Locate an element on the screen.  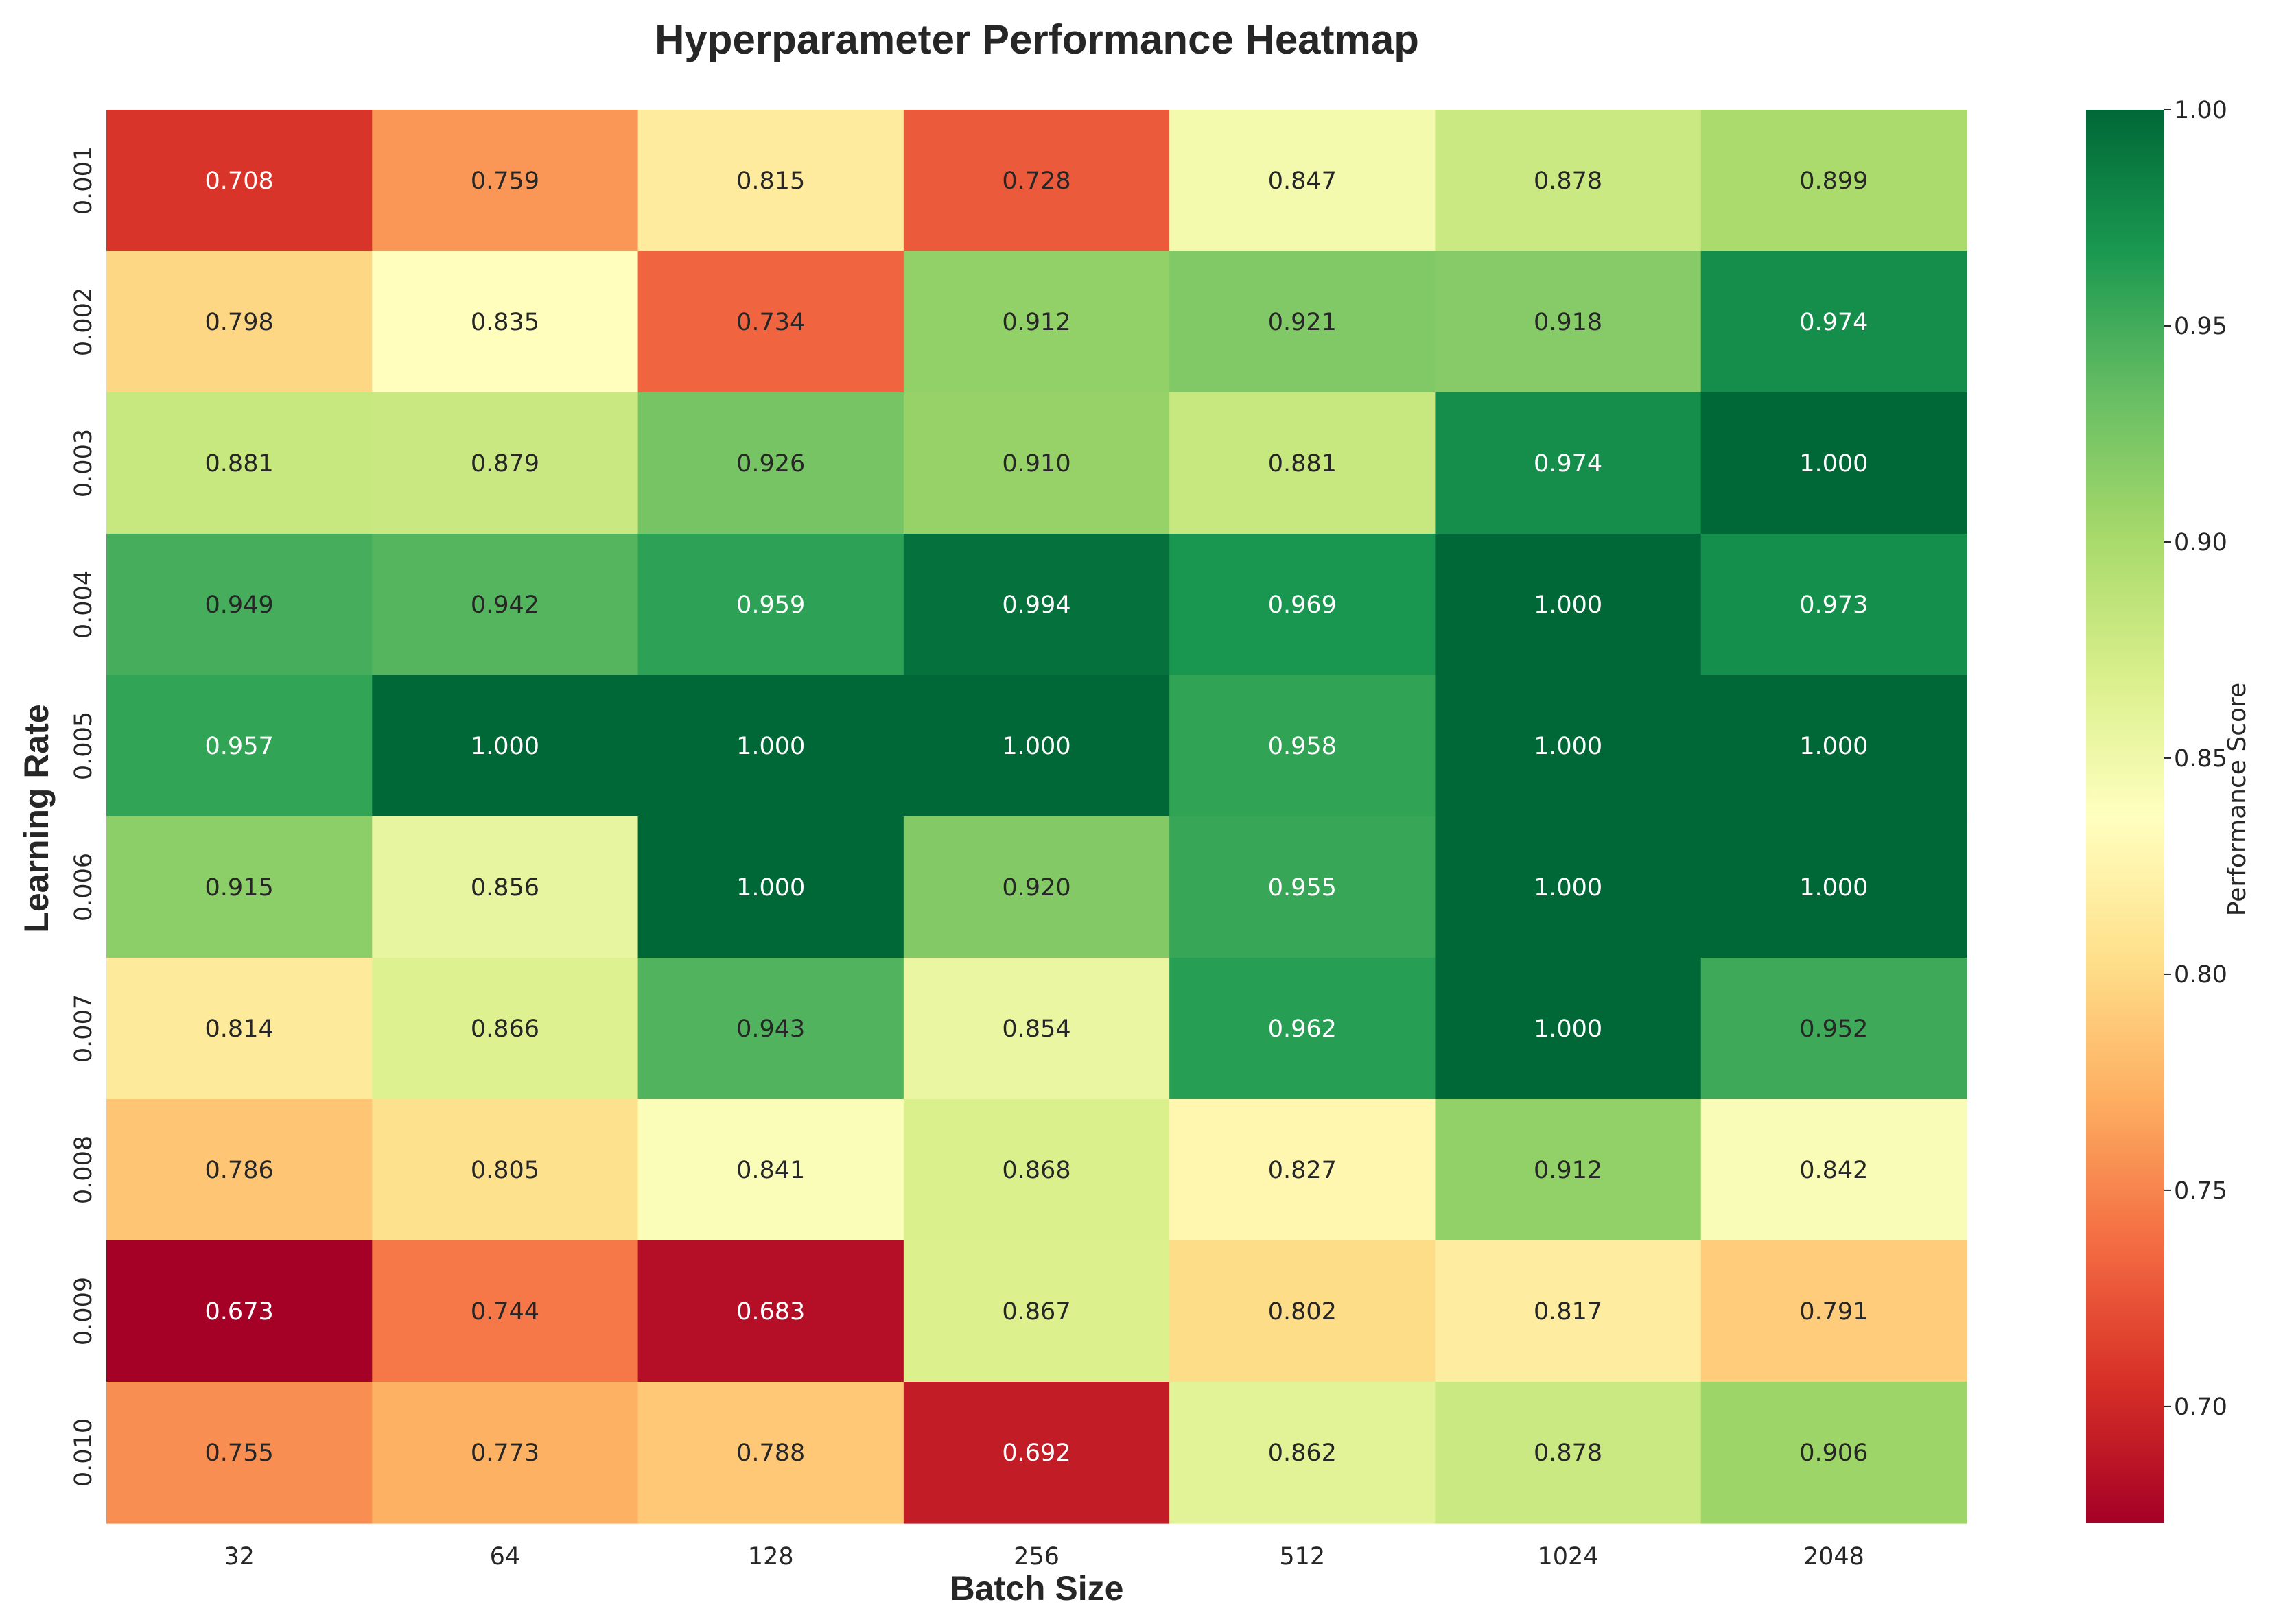
cell-value-label: 0.920 is located at coordinates (1036, 888).